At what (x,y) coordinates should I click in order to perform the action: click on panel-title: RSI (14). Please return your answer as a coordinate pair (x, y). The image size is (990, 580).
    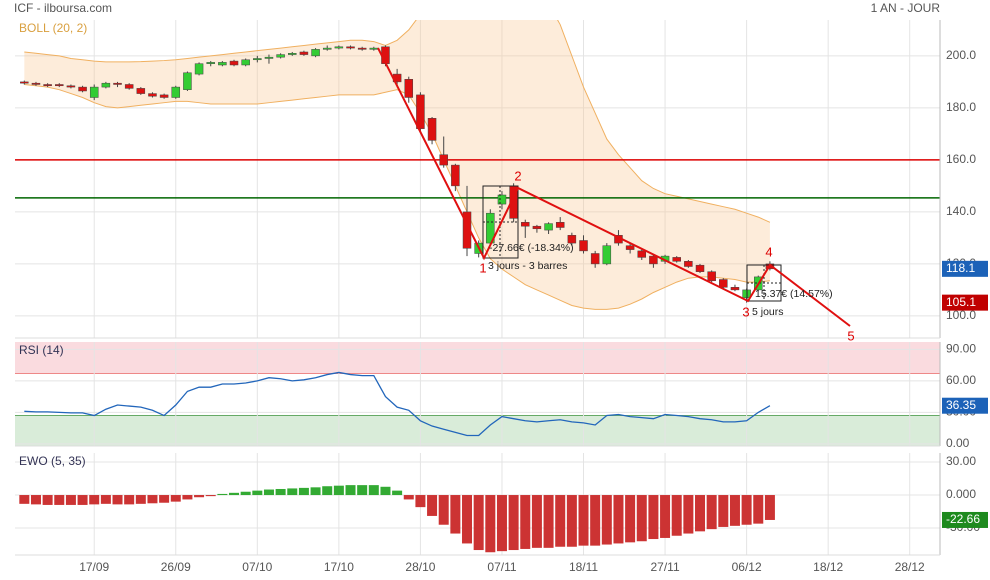
    Looking at the image, I should click on (41, 350).